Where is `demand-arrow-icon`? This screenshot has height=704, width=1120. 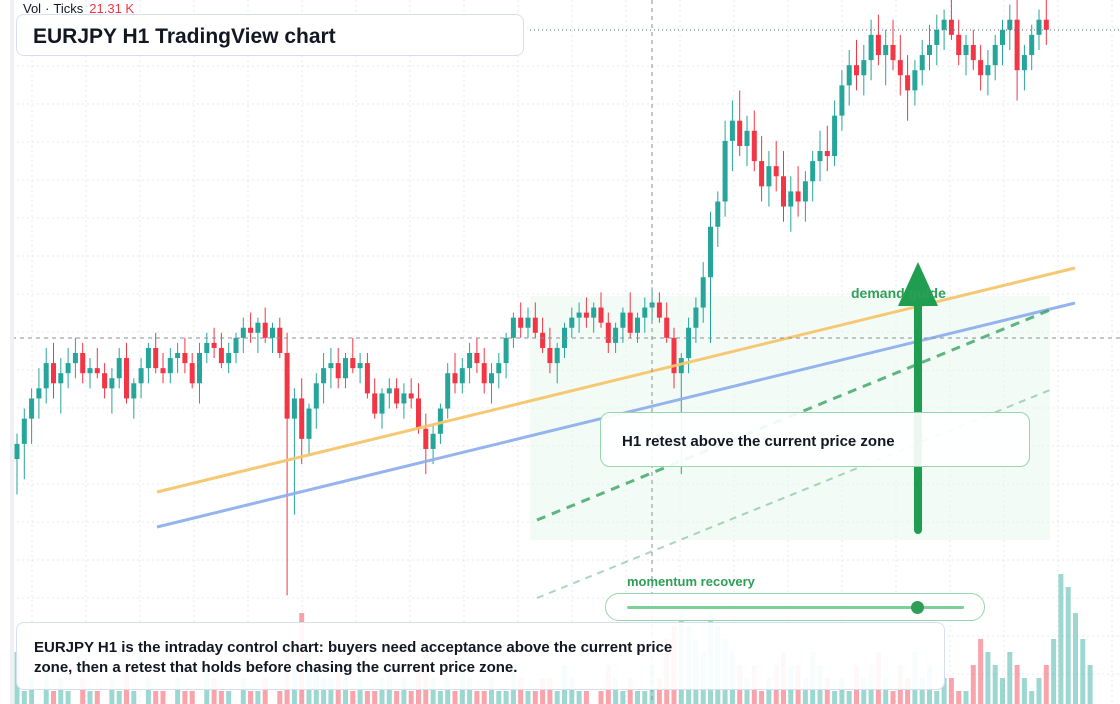 demand-arrow-icon is located at coordinates (918, 398).